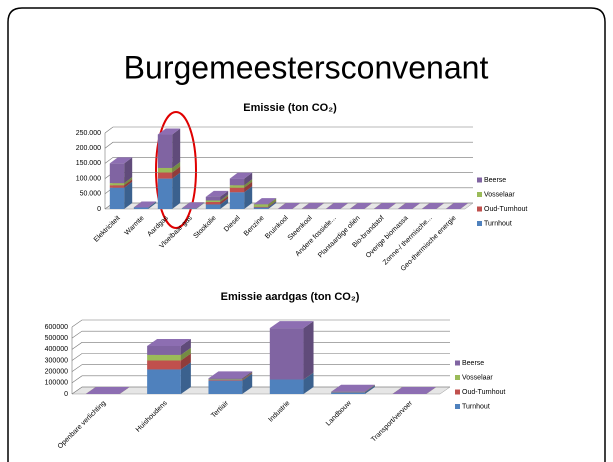 Image resolution: width=613 pixels, height=462 pixels. Describe the element at coordinates (56, 338) in the screenshot. I see `y-tick-label: 500000` at that location.